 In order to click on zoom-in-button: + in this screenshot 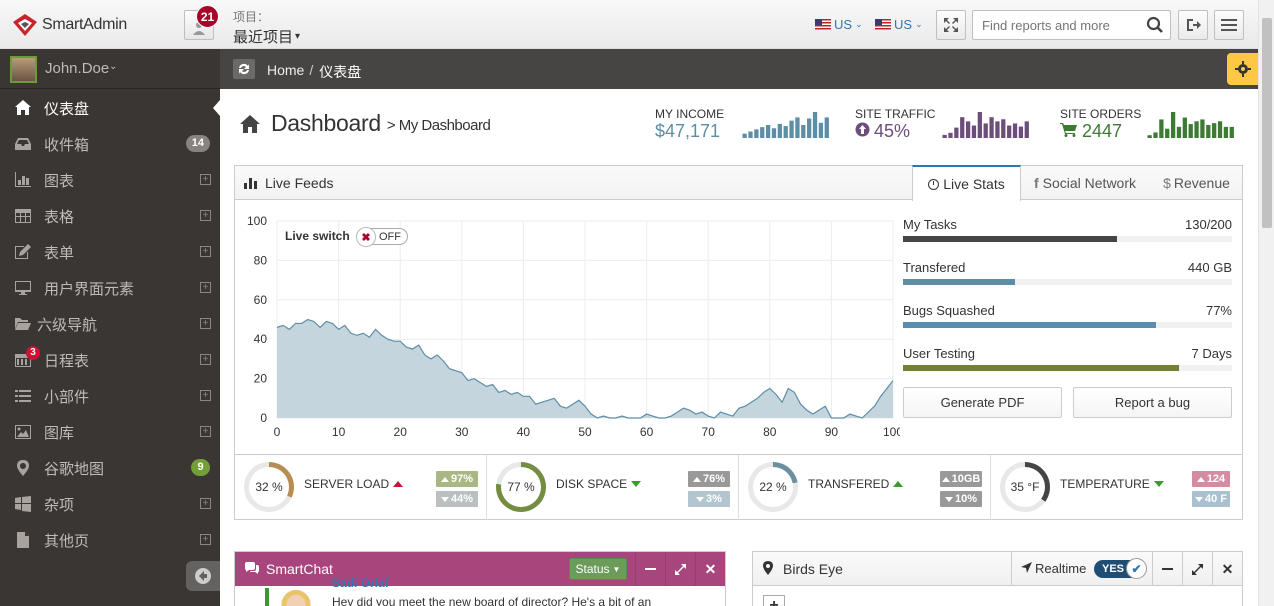, I will do `click(774, 600)`.